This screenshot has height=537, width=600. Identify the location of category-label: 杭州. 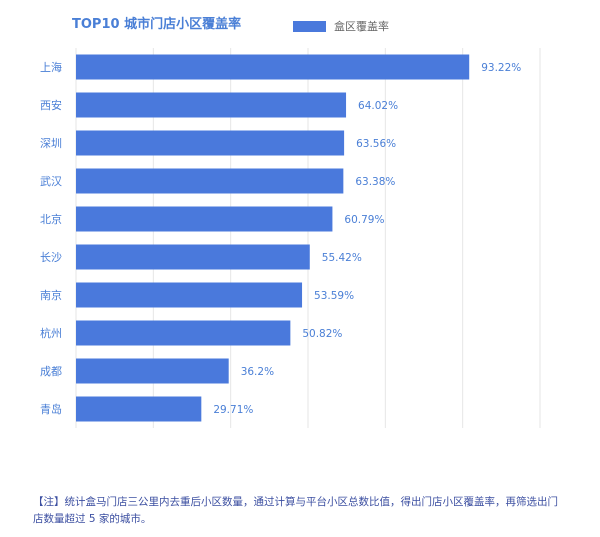
(51, 333).